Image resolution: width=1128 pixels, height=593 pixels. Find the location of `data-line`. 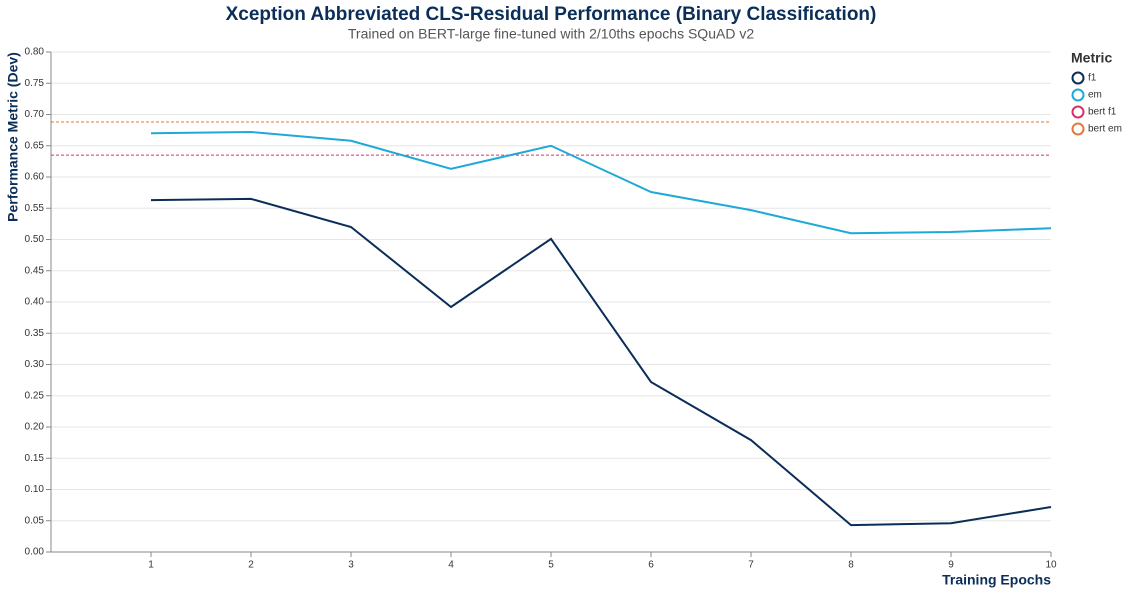

data-line is located at coordinates (601, 182).